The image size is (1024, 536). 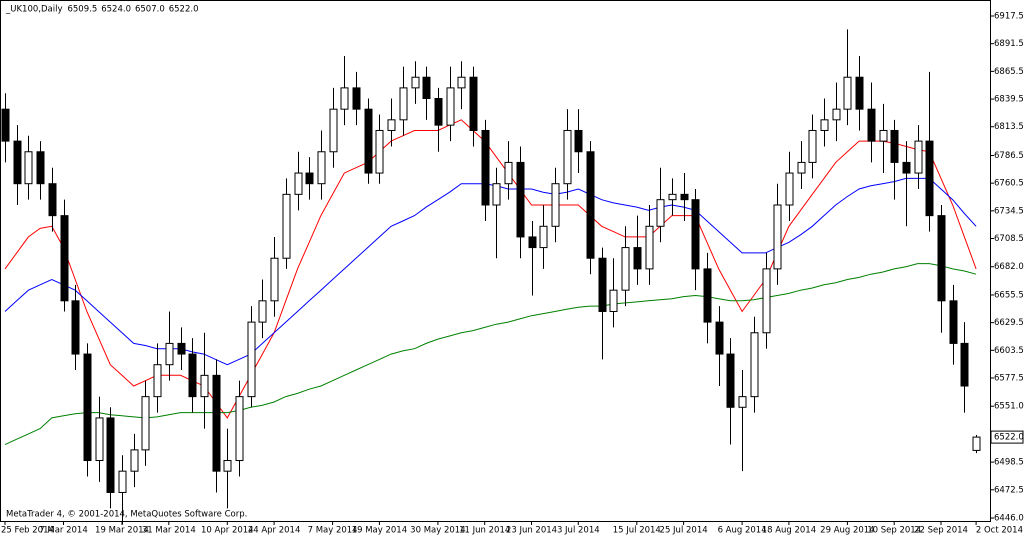 What do you see at coordinates (27, 531) in the screenshot?
I see `x-tick-label: 25 Feb 2014` at bounding box center [27, 531].